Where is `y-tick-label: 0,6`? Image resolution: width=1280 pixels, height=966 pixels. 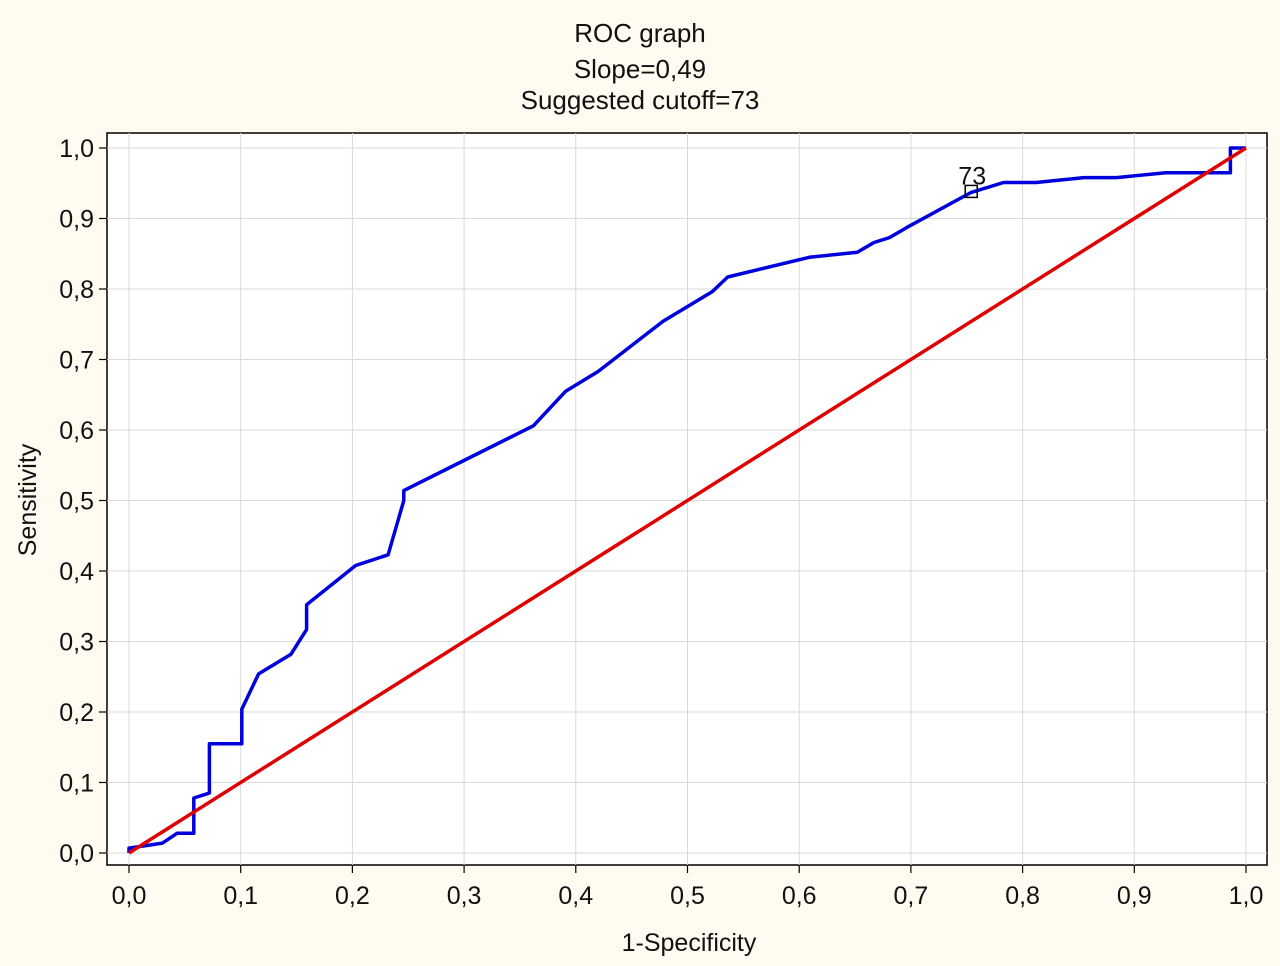 y-tick-label: 0,6 is located at coordinates (76, 431).